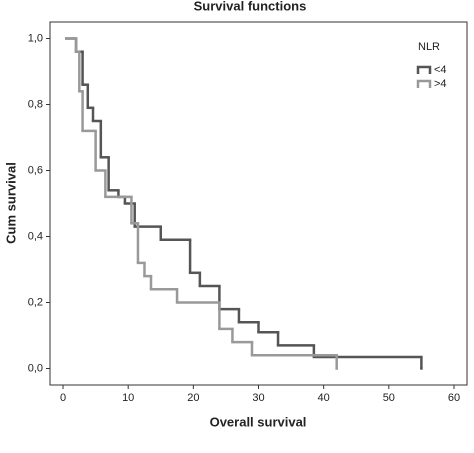 Image resolution: width=474 pixels, height=453 pixels. I want to click on y-tick-label: 0,0, so click(35, 368).